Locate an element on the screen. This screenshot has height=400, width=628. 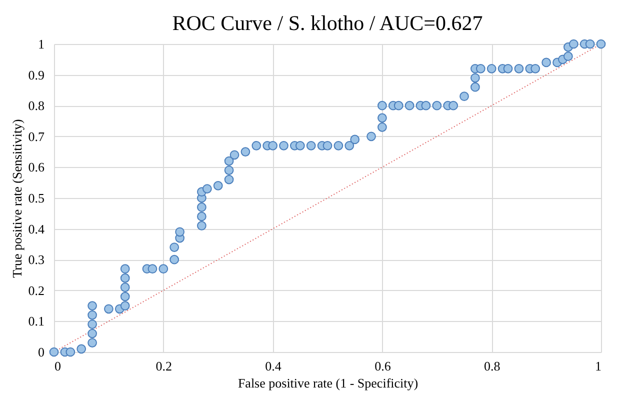
x-tick-label: 0 is located at coordinates (57, 366).